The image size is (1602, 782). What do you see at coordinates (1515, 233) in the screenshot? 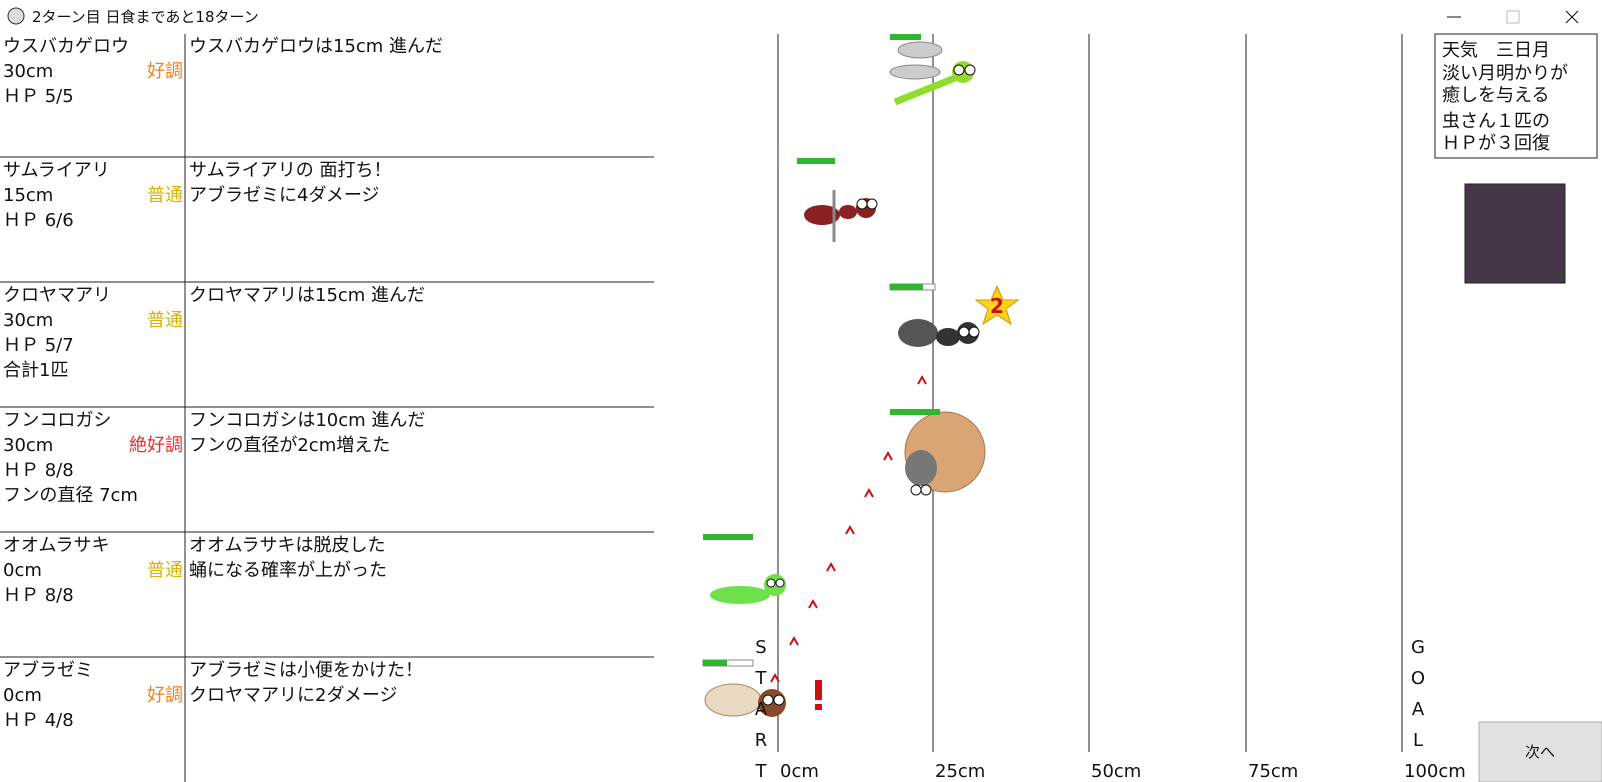
I see `moon-panel` at bounding box center [1515, 233].